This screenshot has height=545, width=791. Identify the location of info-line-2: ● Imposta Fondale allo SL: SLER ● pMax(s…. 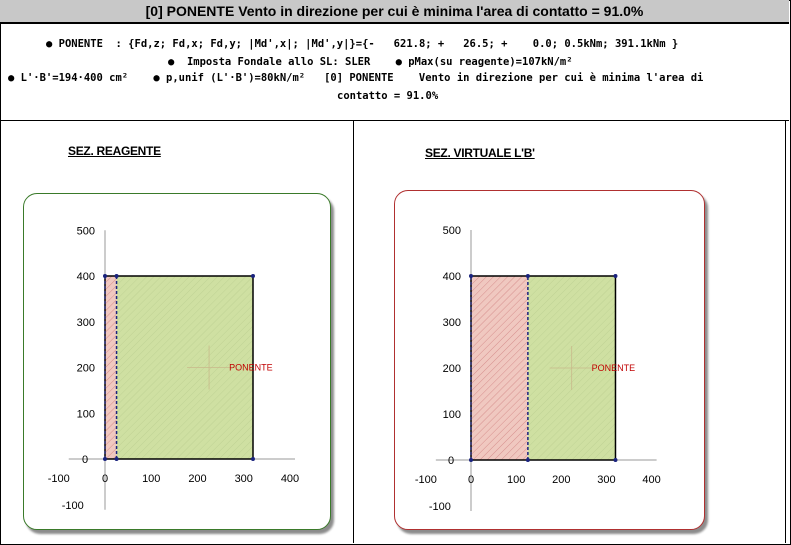
(370, 62).